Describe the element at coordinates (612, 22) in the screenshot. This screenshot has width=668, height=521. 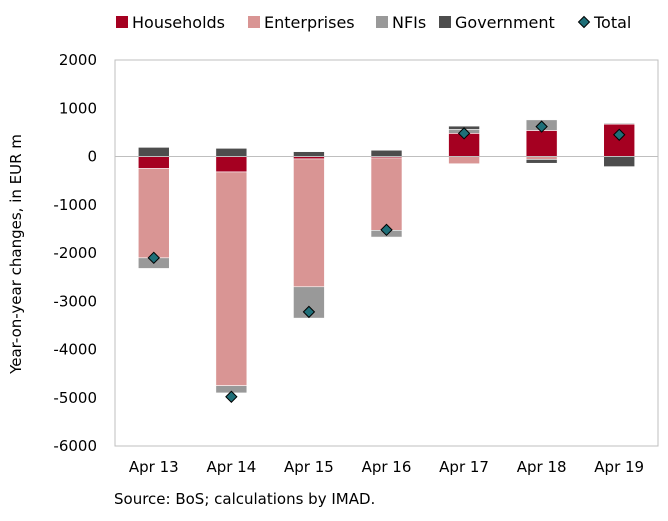
I see `legend-label: Total` at that location.